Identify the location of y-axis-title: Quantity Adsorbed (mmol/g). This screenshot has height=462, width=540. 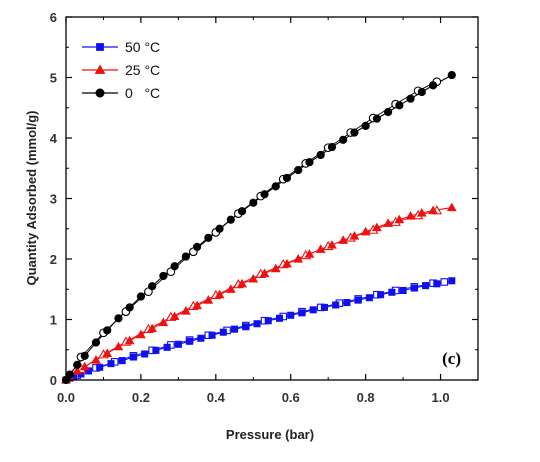
(31, 197).